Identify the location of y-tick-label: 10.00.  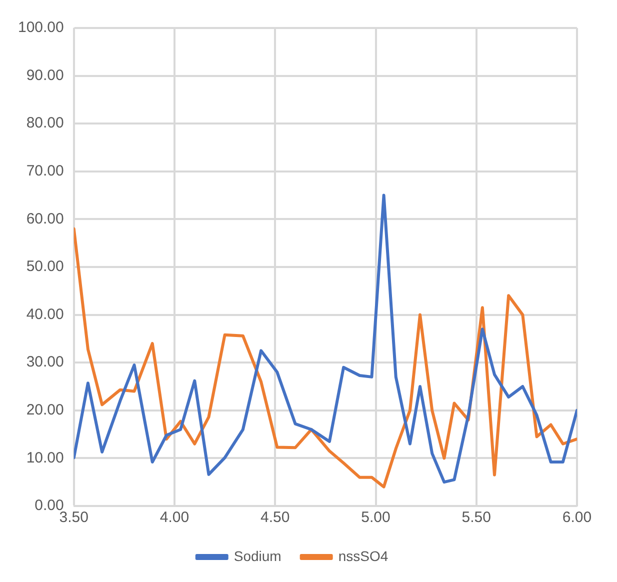
(45, 457).